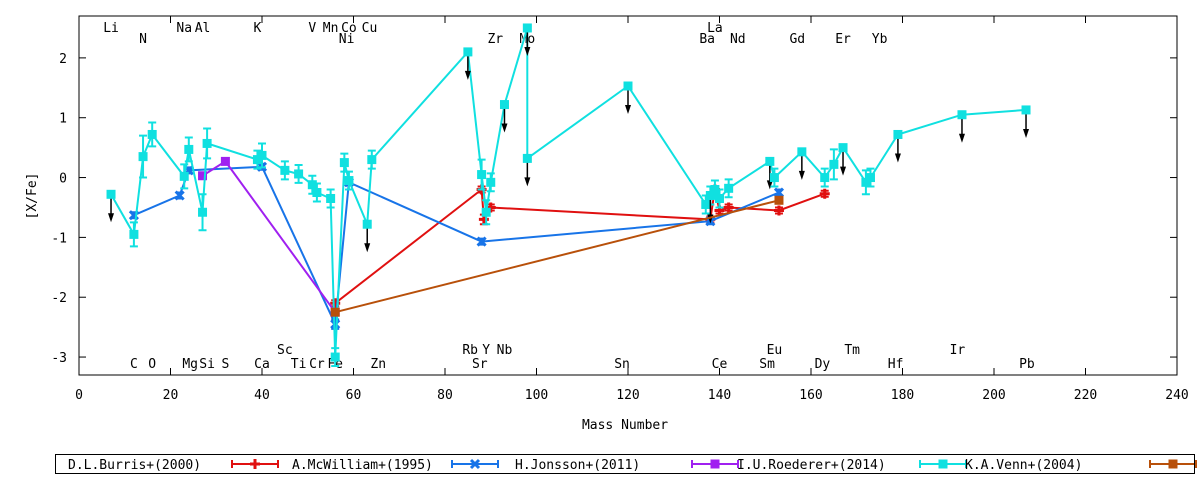 This screenshot has width=1200, height=480. What do you see at coordinates (622, 364) in the screenshot?
I see `element-label-bottom: Sn` at bounding box center [622, 364].